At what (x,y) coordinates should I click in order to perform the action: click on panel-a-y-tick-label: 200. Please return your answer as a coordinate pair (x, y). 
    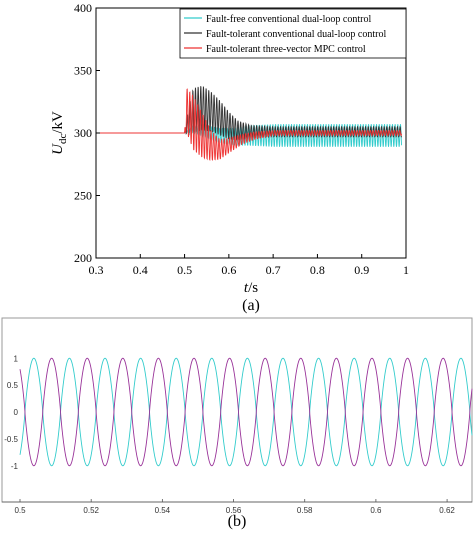
    Looking at the image, I should click on (83, 258).